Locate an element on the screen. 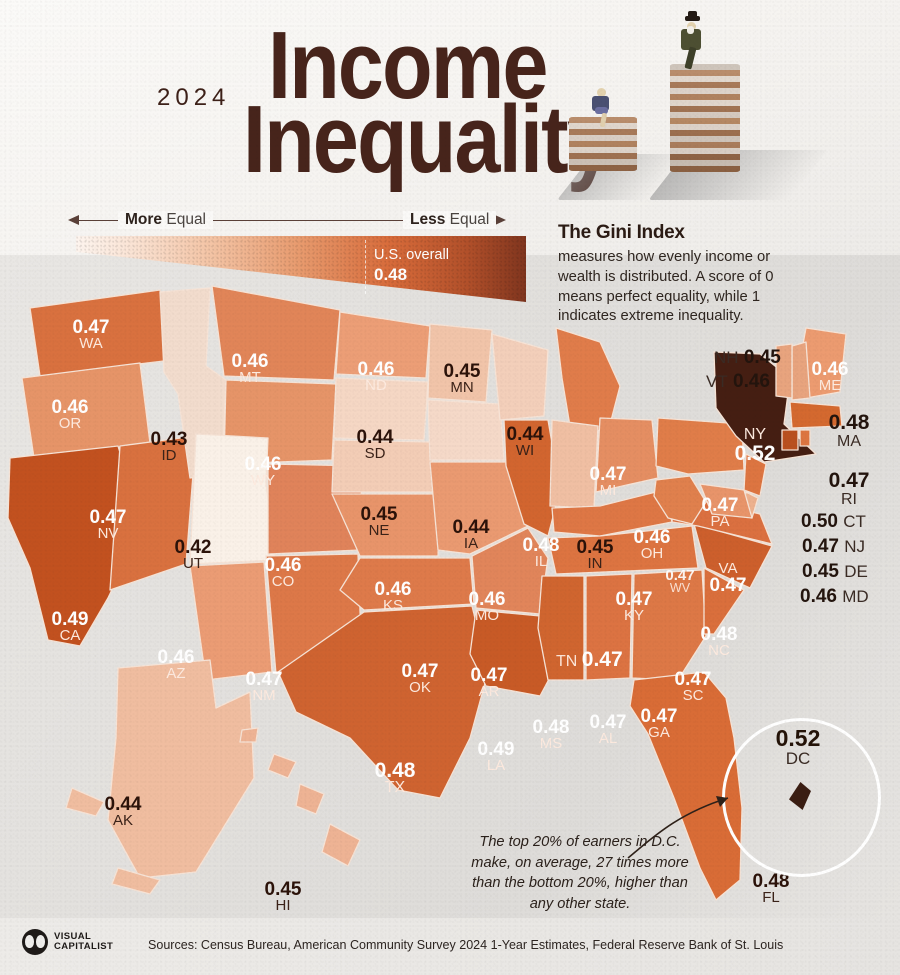  state-value-DE: 0.45 is located at coordinates (820, 571).